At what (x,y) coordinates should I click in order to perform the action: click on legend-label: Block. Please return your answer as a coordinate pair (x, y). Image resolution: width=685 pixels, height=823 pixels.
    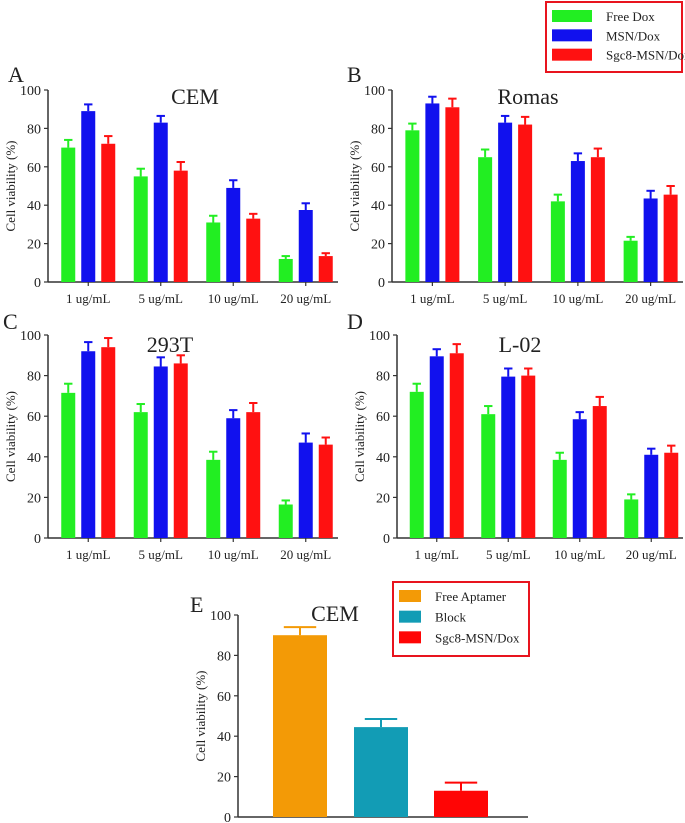
    Looking at the image, I should click on (451, 617).